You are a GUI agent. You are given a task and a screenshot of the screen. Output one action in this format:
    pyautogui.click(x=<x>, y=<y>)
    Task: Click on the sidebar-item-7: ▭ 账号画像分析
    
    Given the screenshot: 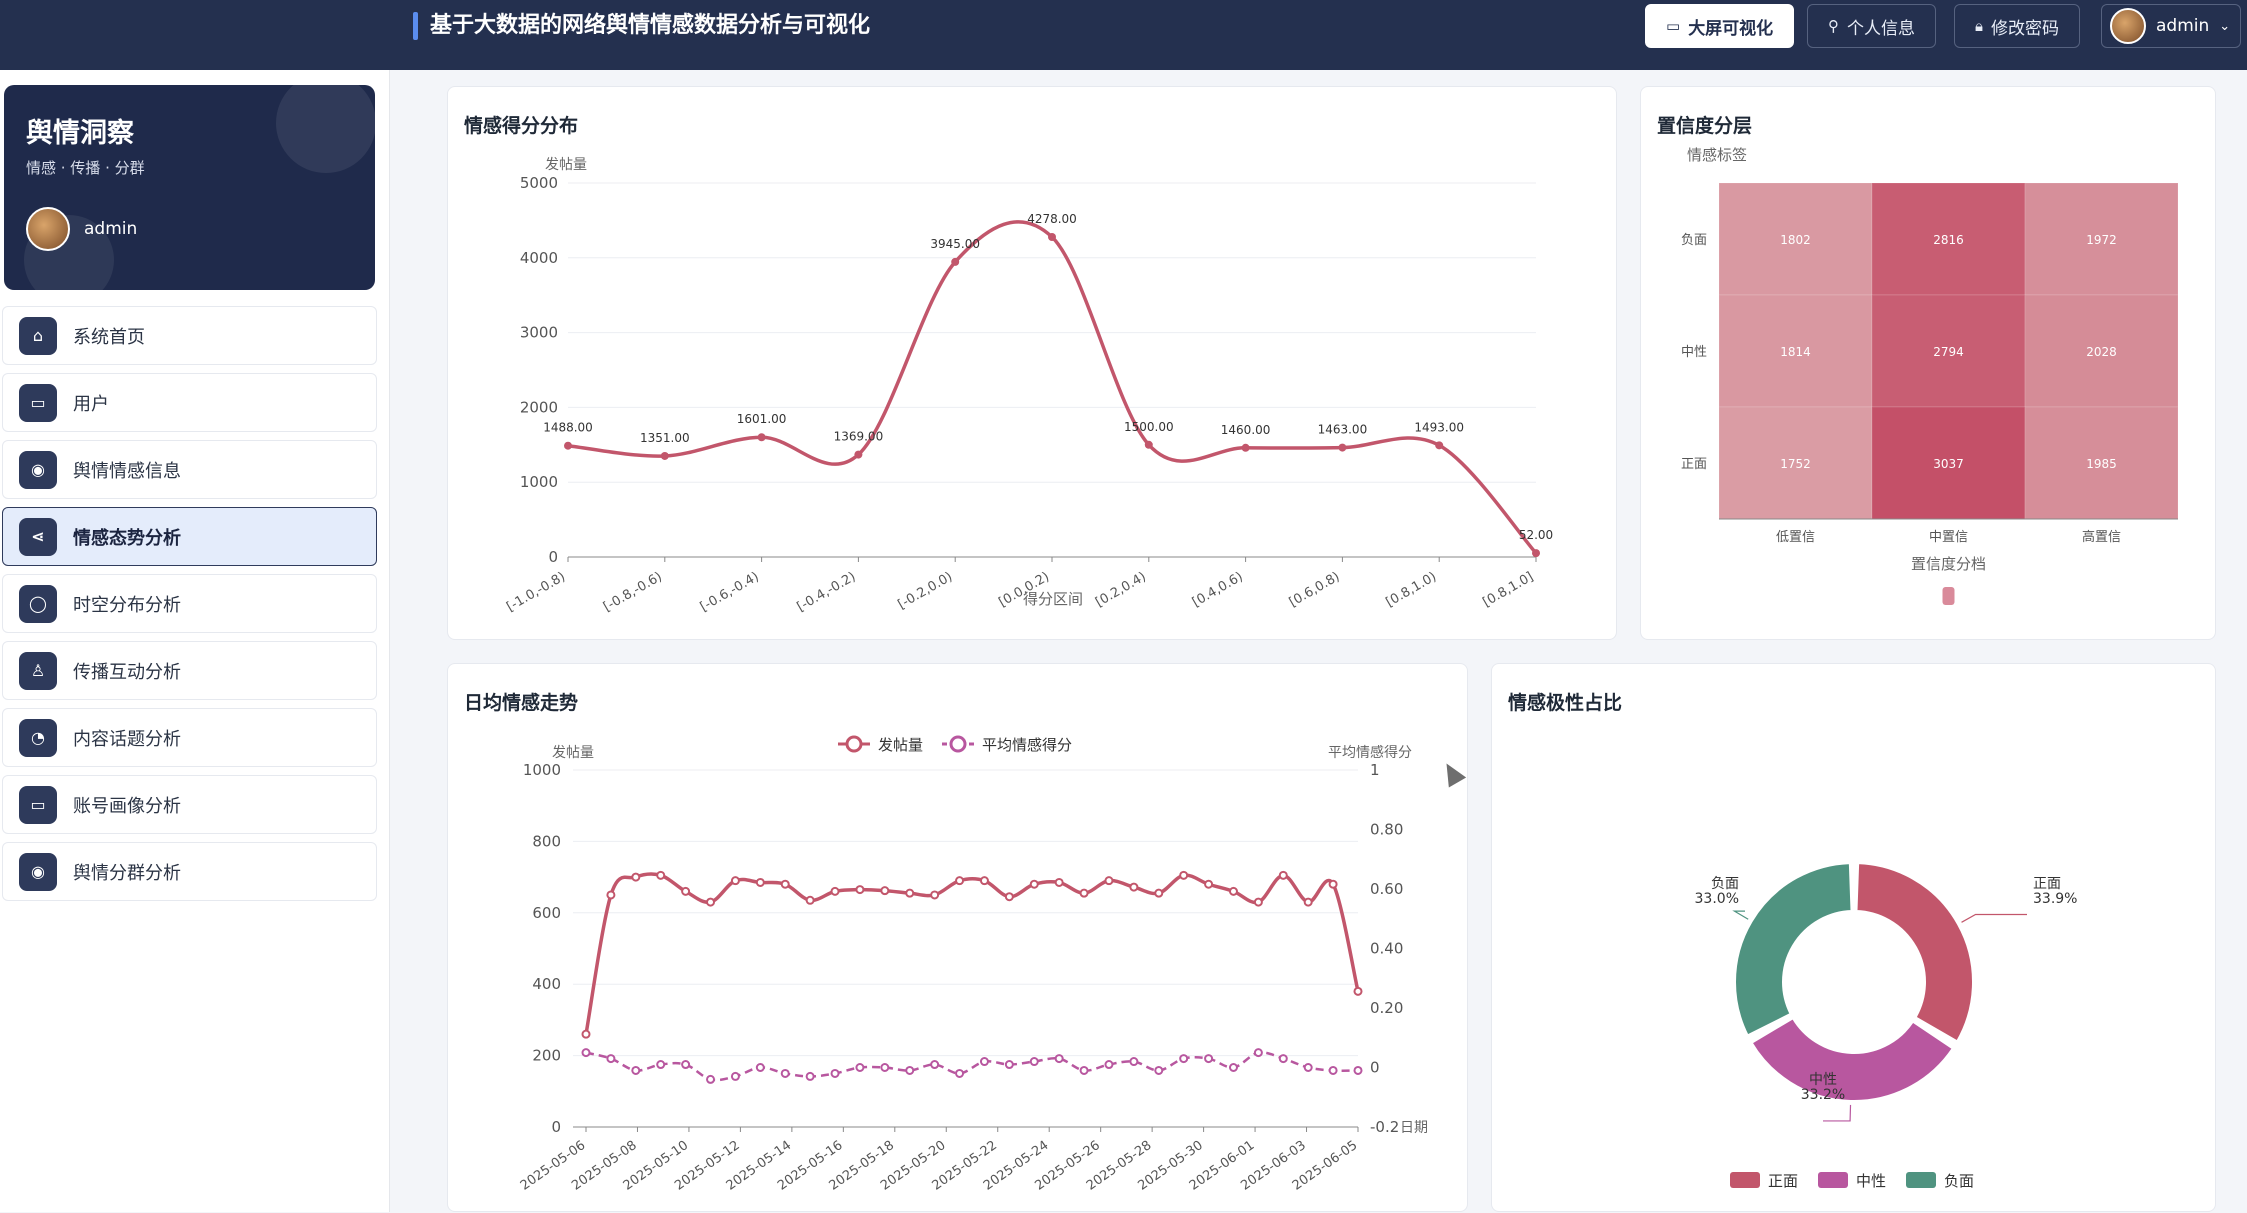 What is the action you would take?
    pyautogui.click(x=189, y=804)
    